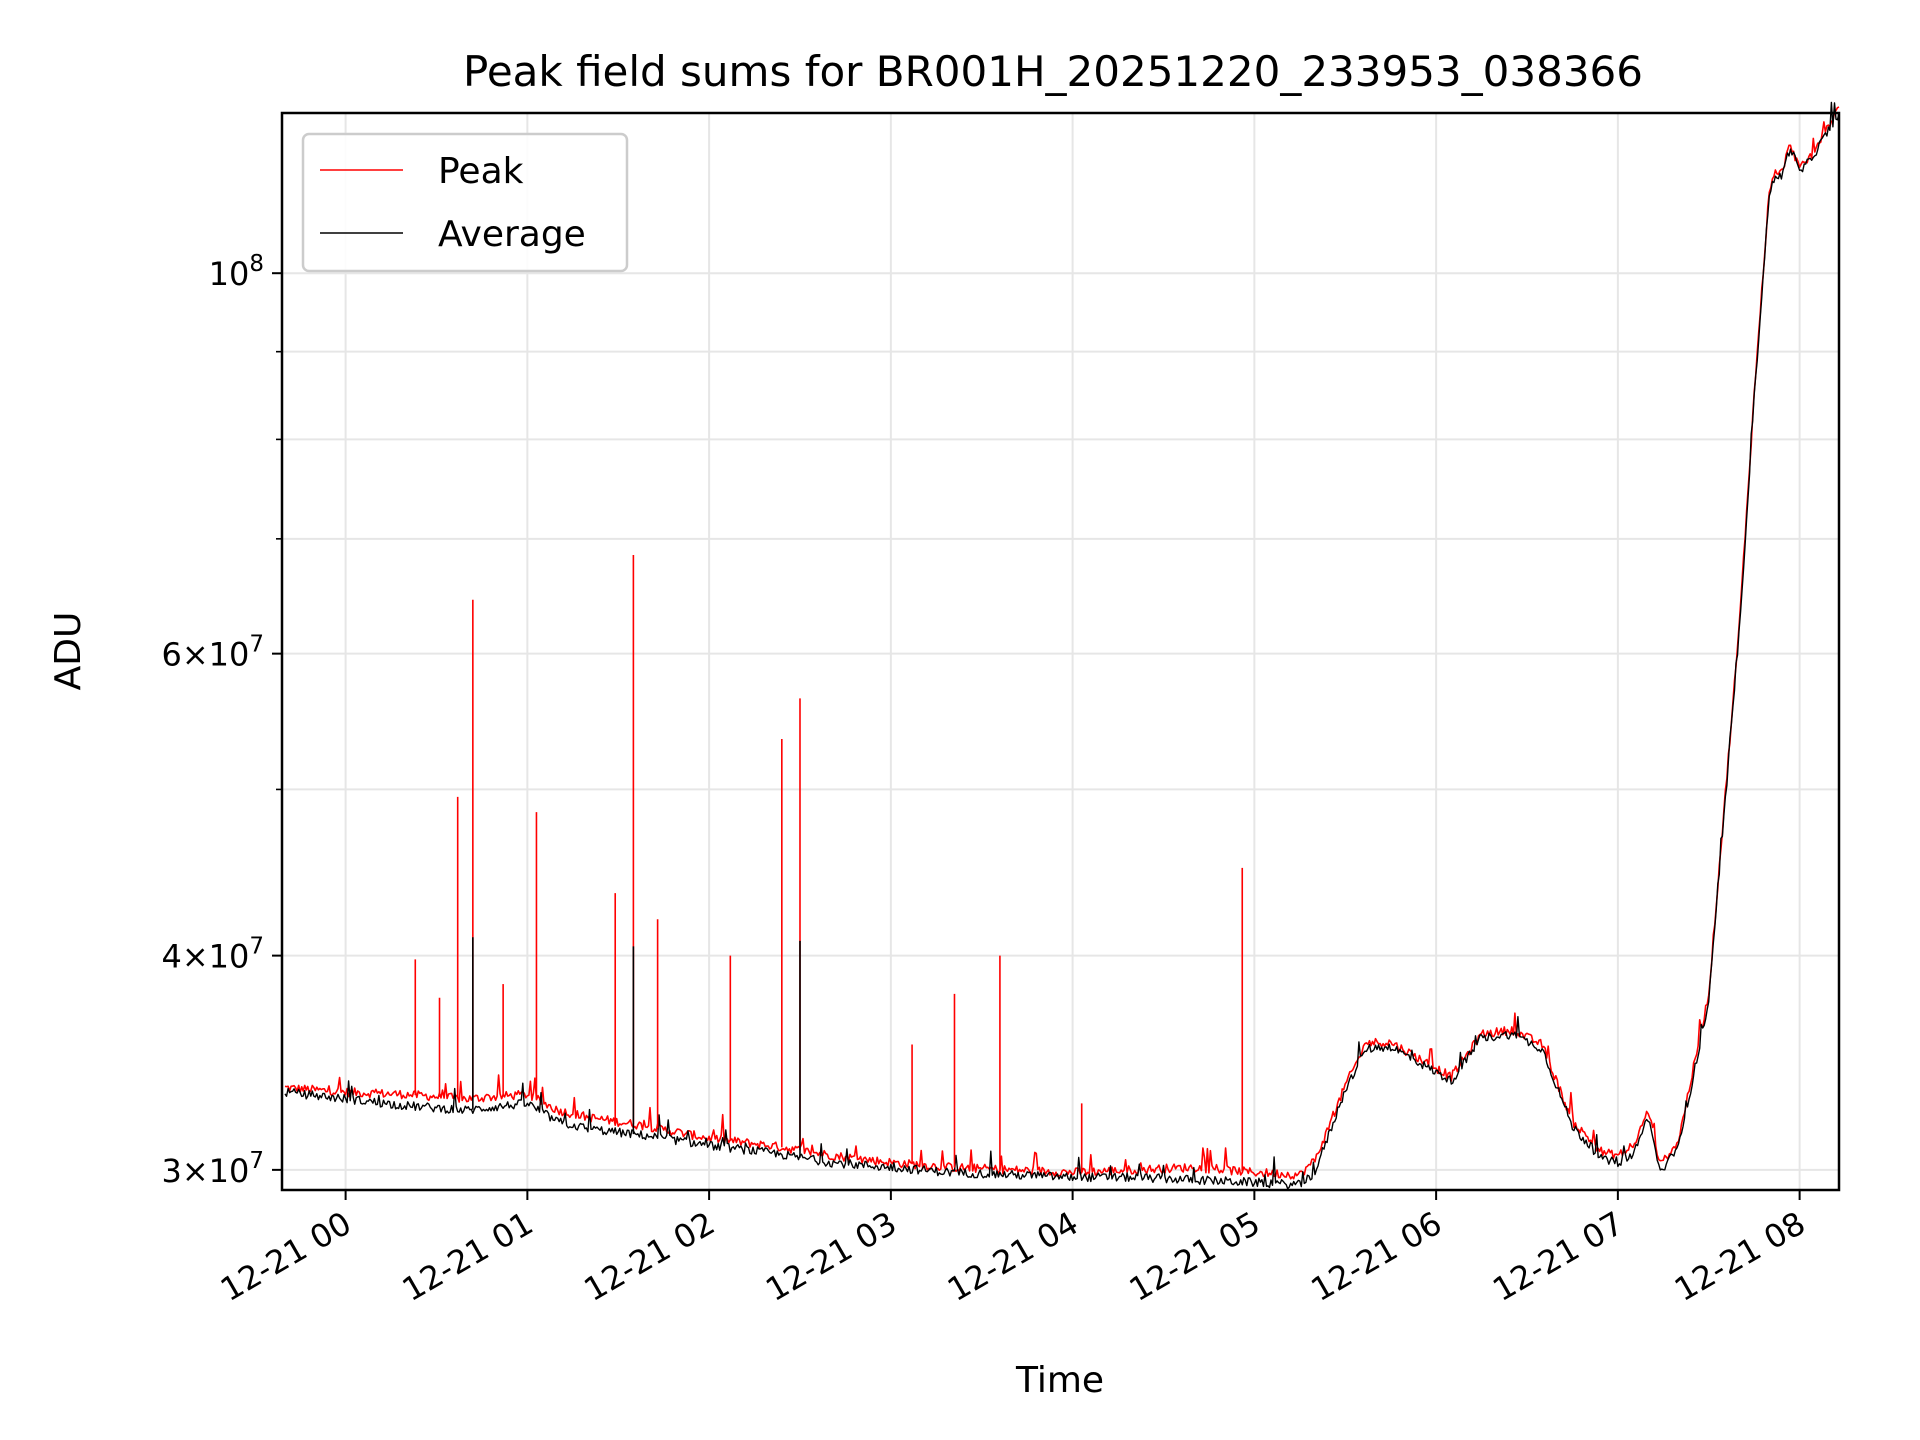 The width and height of the screenshot is (1920, 1440). Describe the element at coordinates (1059, 1380) in the screenshot. I see `x-axis-label: Time` at that location.